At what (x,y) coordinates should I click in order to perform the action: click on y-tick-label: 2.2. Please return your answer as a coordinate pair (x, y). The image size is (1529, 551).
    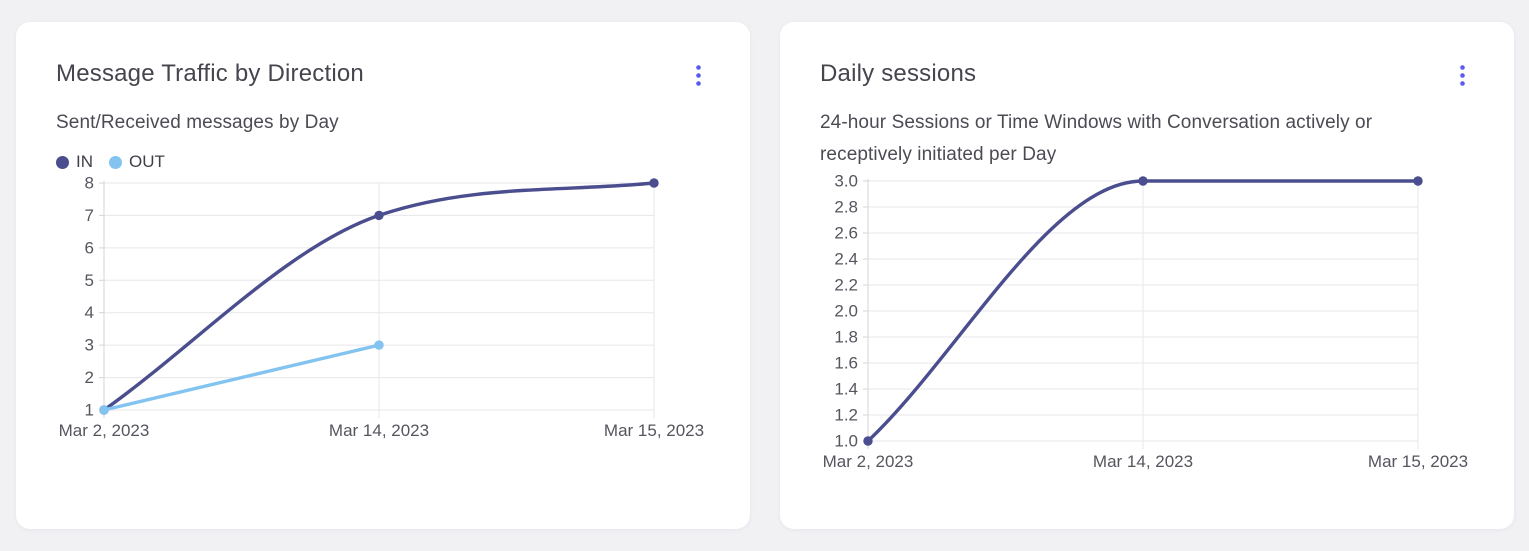
    Looking at the image, I should click on (846, 285).